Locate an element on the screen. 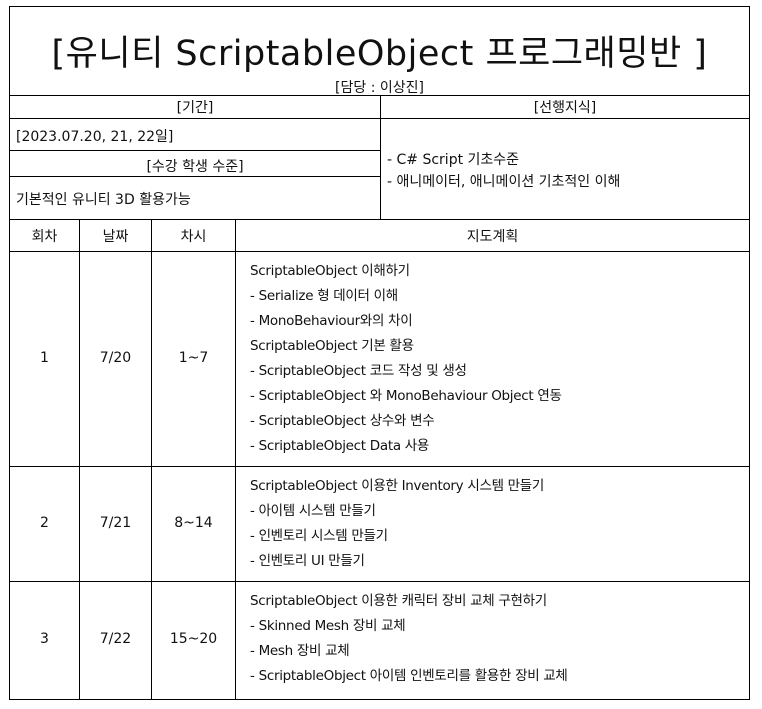 The width and height of the screenshot is (762, 709). session-cell: 1 is located at coordinates (44, 358).